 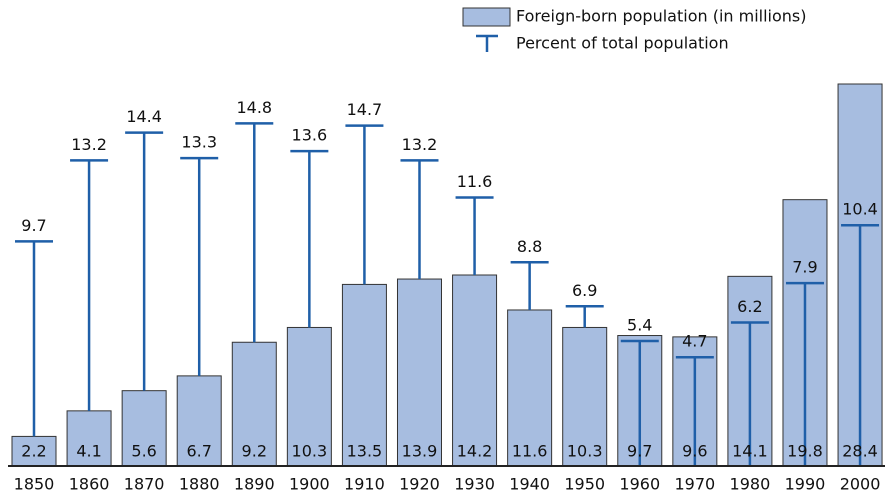 What do you see at coordinates (34, 484) in the screenshot?
I see `x-tick-label: 1850` at bounding box center [34, 484].